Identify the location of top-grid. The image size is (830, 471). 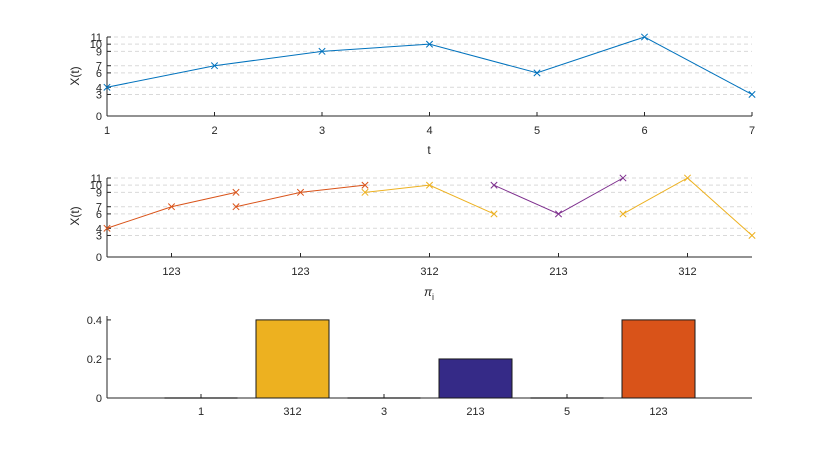
(429, 65).